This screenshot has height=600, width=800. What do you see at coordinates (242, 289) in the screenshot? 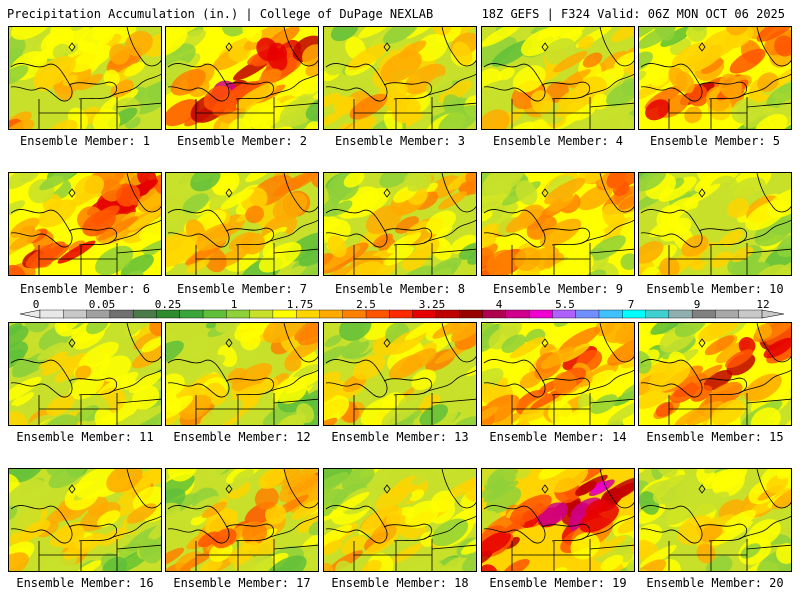
I see `ensemble-member-caption: Ensemble Member: 7` at bounding box center [242, 289].